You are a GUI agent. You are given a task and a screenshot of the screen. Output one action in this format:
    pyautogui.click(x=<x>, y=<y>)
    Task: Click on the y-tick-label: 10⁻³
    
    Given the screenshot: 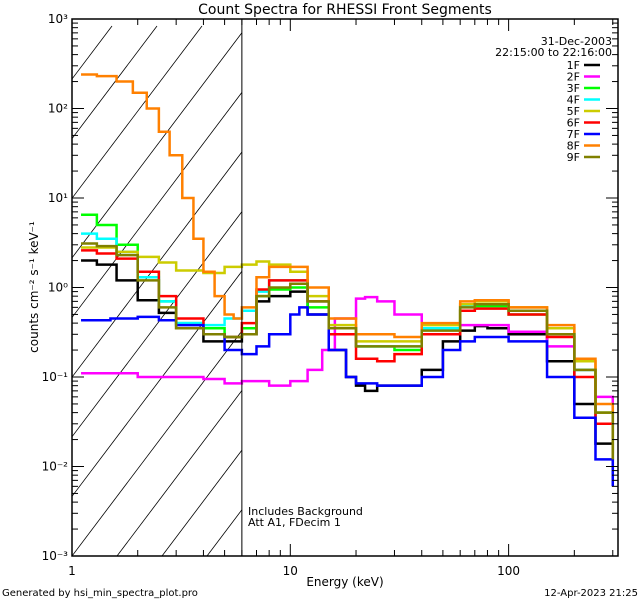 What is the action you would take?
    pyautogui.click(x=55, y=556)
    